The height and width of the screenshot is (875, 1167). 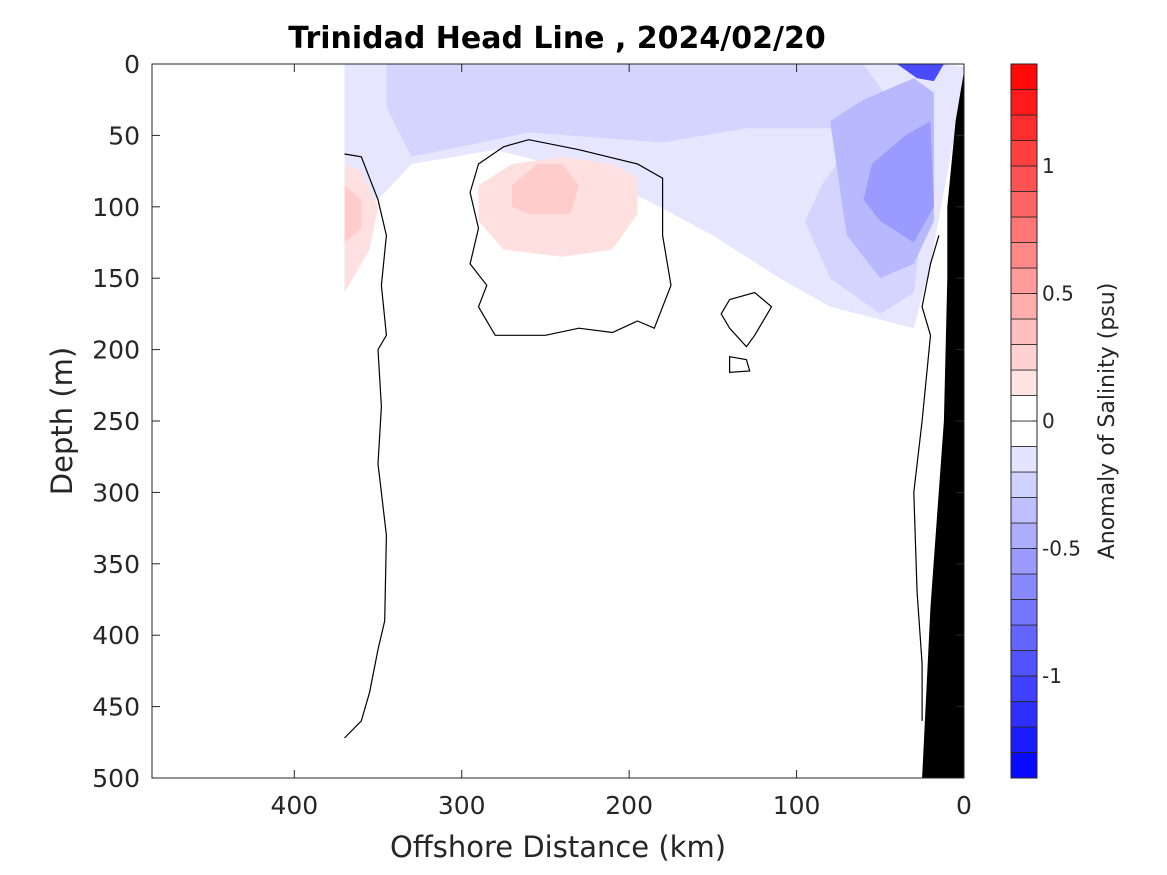 What do you see at coordinates (1061, 549) in the screenshot?
I see `colorbar-tick-label: -0.5` at bounding box center [1061, 549].